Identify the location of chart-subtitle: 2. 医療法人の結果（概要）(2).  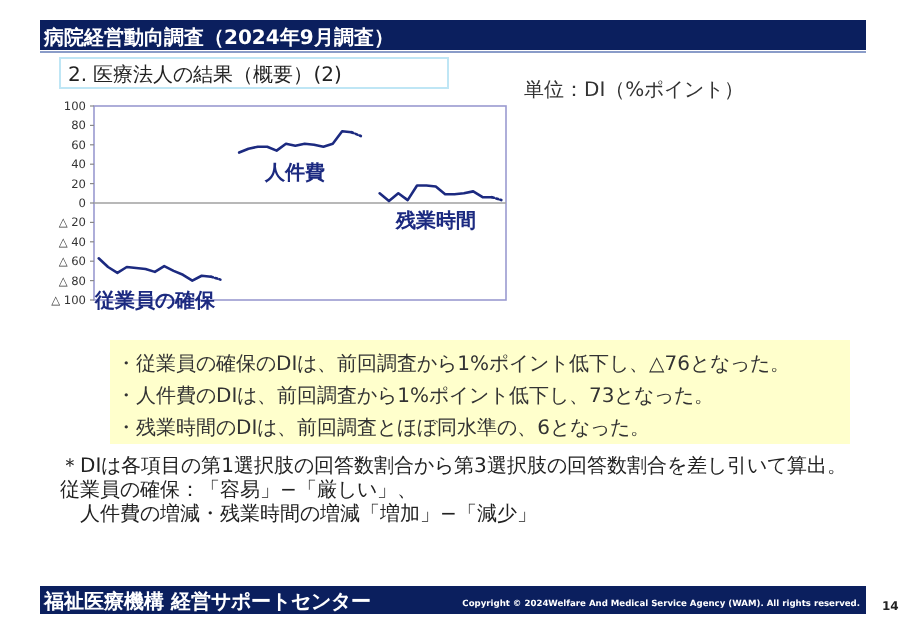
(205, 75).